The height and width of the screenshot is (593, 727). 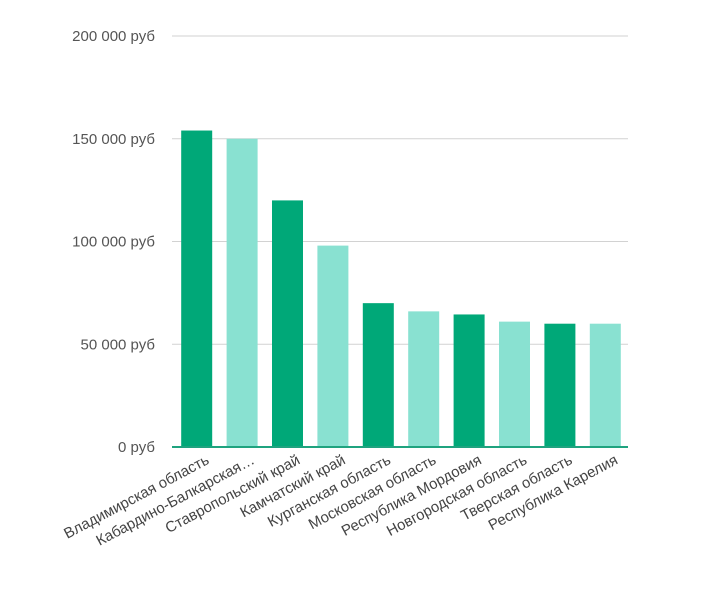 What do you see at coordinates (113, 139) in the screenshot?
I see `y-tick-label: 150 000 руб` at bounding box center [113, 139].